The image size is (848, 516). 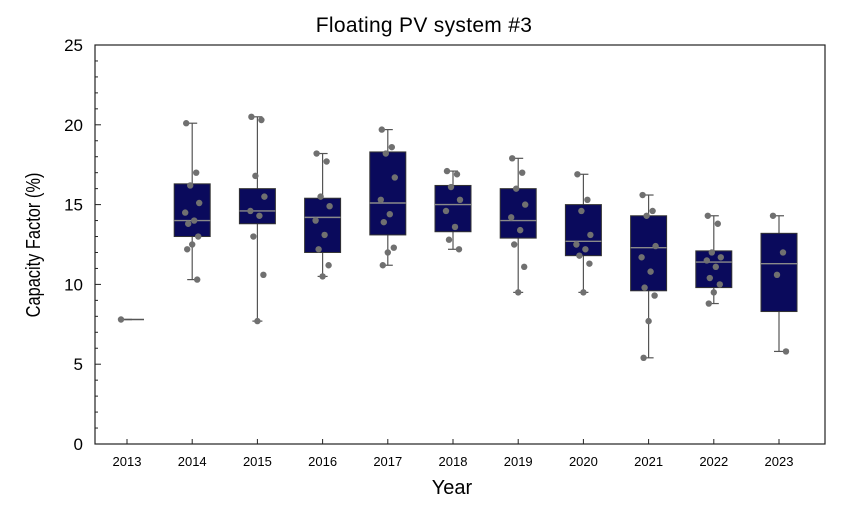 What do you see at coordinates (779, 461) in the screenshot?
I see `x-tick-label: 2023` at bounding box center [779, 461].